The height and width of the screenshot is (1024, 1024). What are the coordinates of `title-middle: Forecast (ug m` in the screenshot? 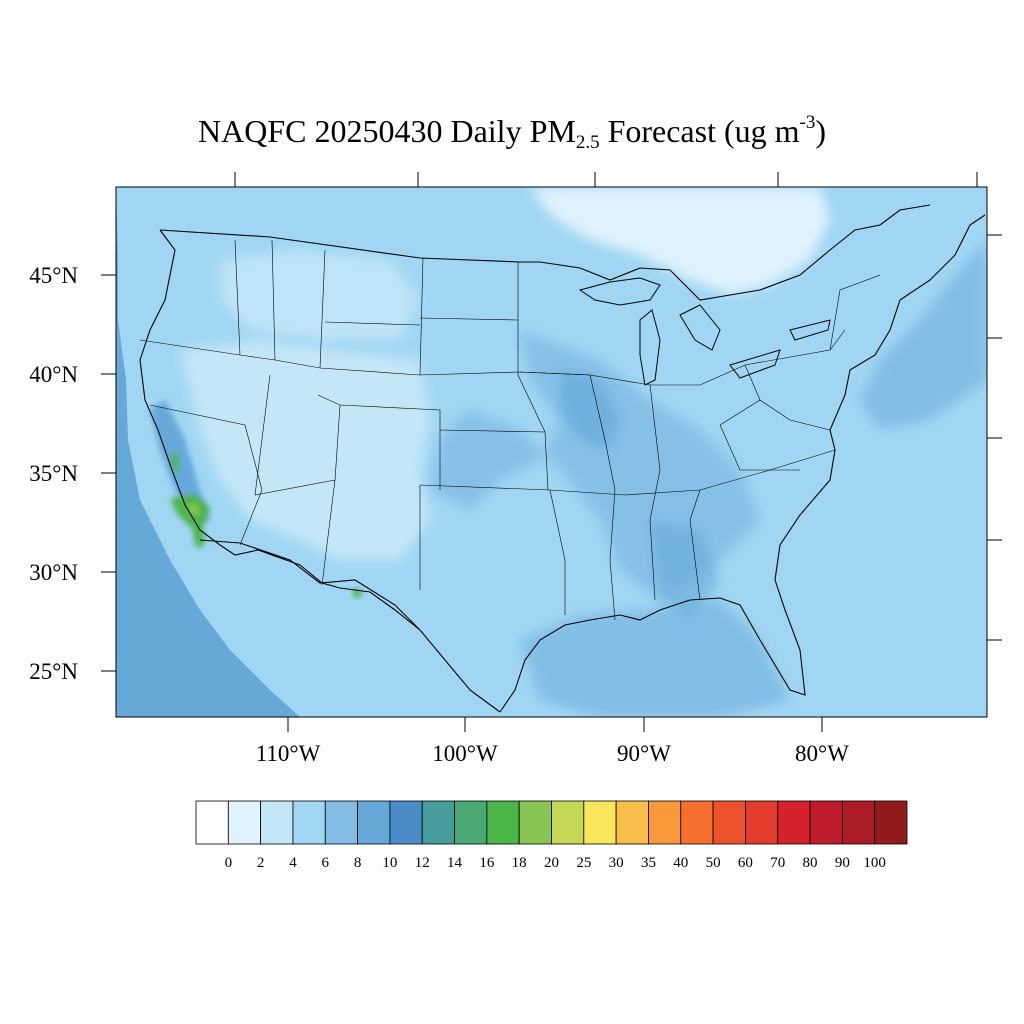 It's located at (699, 131).